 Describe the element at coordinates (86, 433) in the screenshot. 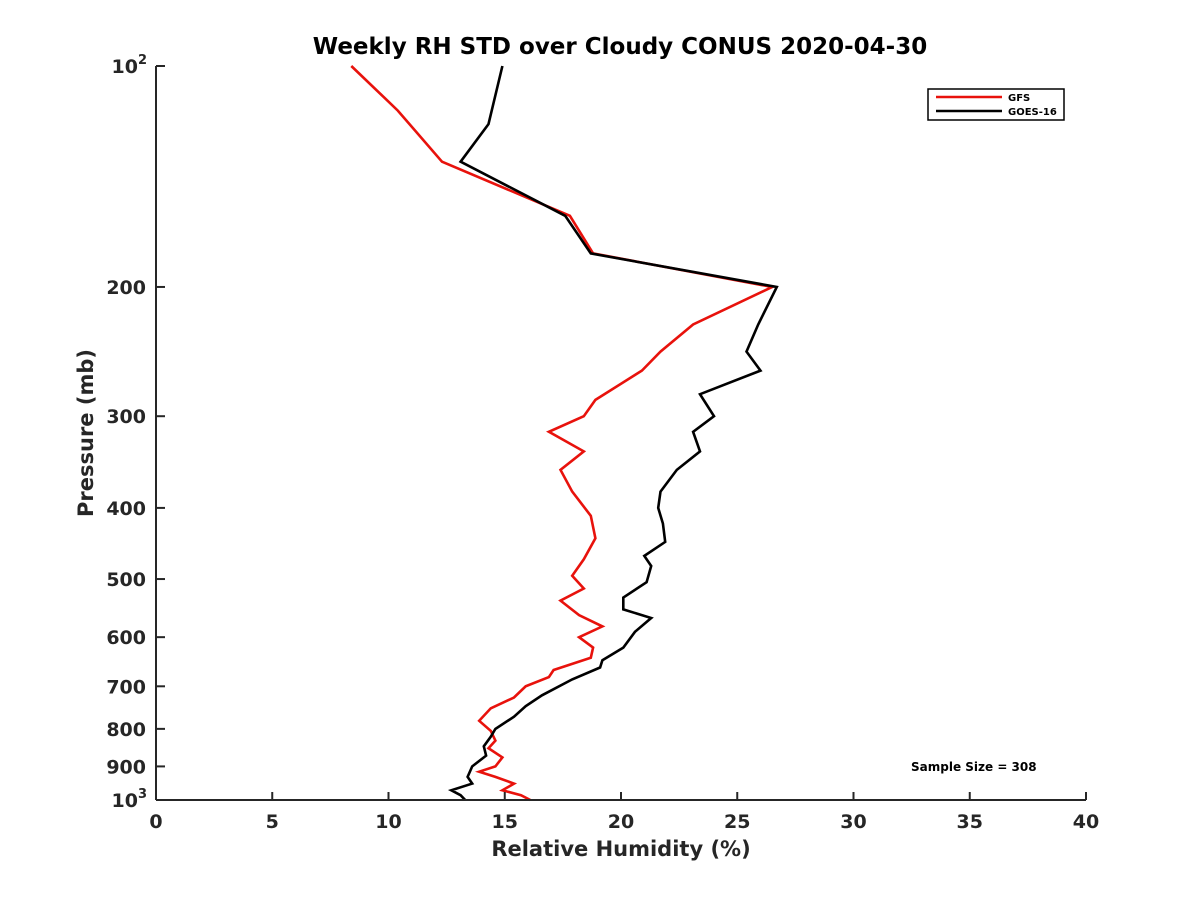

I see `y-axis-title: Pressure (mb)` at that location.